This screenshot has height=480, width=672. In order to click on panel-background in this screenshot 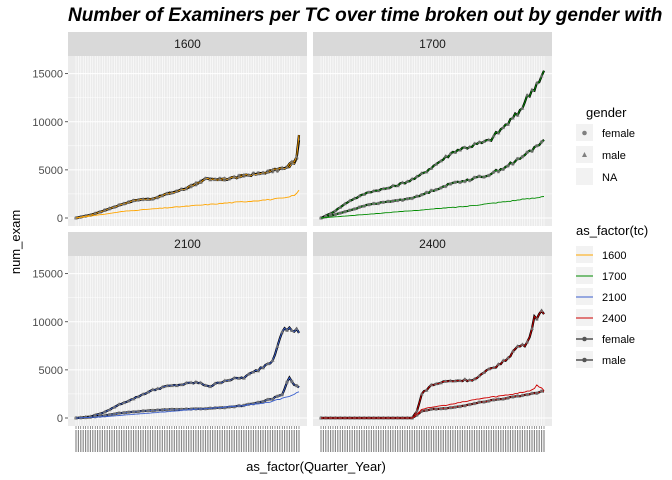, I will do `click(187, 141)`.